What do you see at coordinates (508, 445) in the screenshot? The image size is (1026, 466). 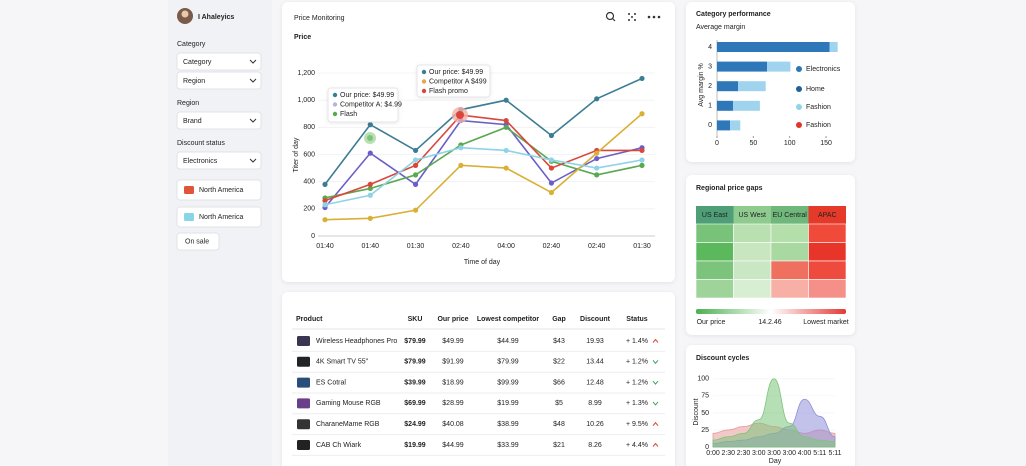 I see `cell: $33.99` at bounding box center [508, 445].